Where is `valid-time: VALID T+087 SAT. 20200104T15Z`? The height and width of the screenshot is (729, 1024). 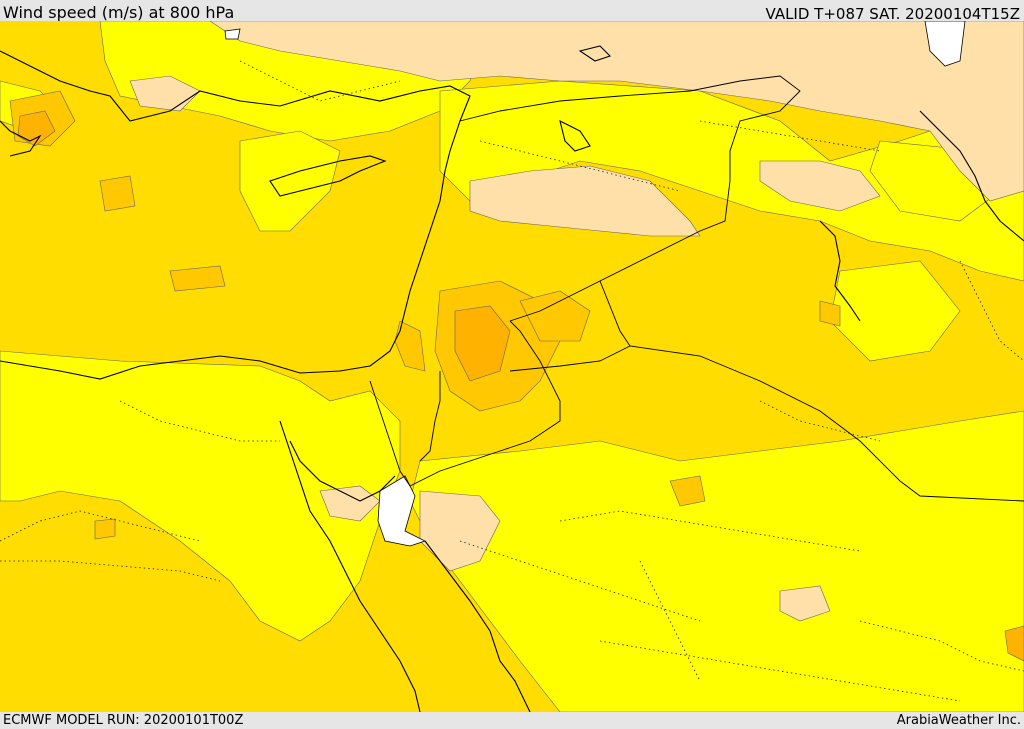
valid-time: VALID T+087 SAT. 20200104T15Z is located at coordinates (892, 14).